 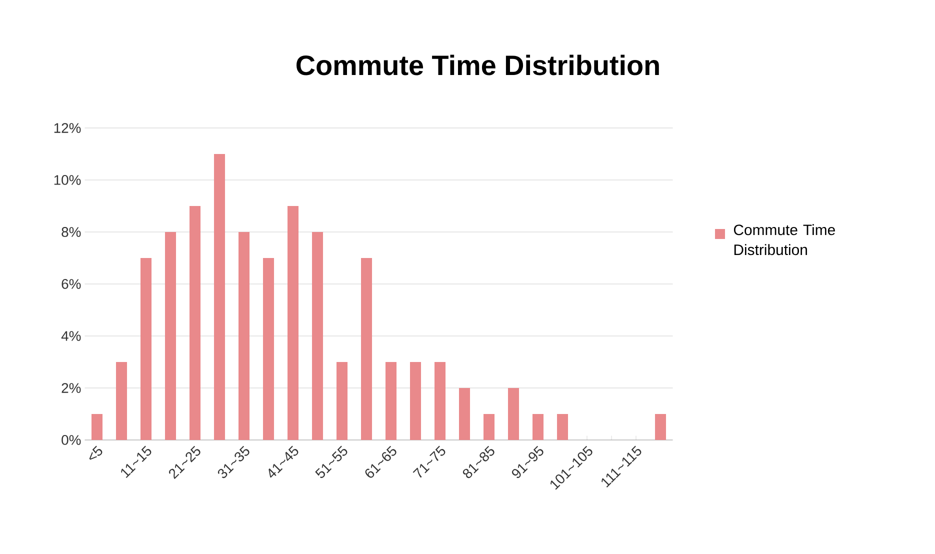 What do you see at coordinates (71, 284) in the screenshot?
I see `y-tick-label: 6%` at bounding box center [71, 284].